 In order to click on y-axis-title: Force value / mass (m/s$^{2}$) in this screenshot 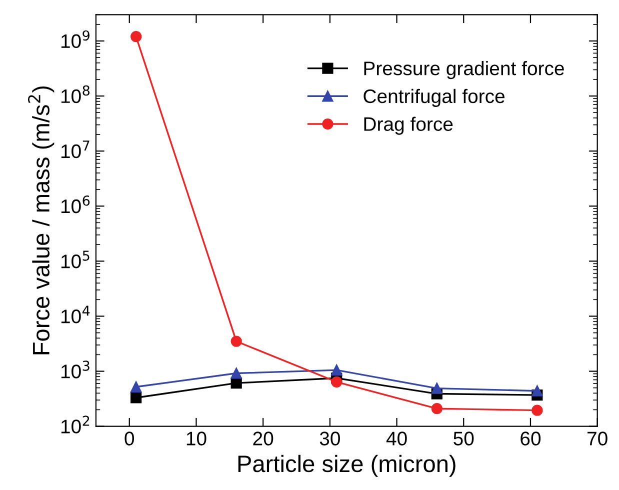, I will do `click(41, 220)`.